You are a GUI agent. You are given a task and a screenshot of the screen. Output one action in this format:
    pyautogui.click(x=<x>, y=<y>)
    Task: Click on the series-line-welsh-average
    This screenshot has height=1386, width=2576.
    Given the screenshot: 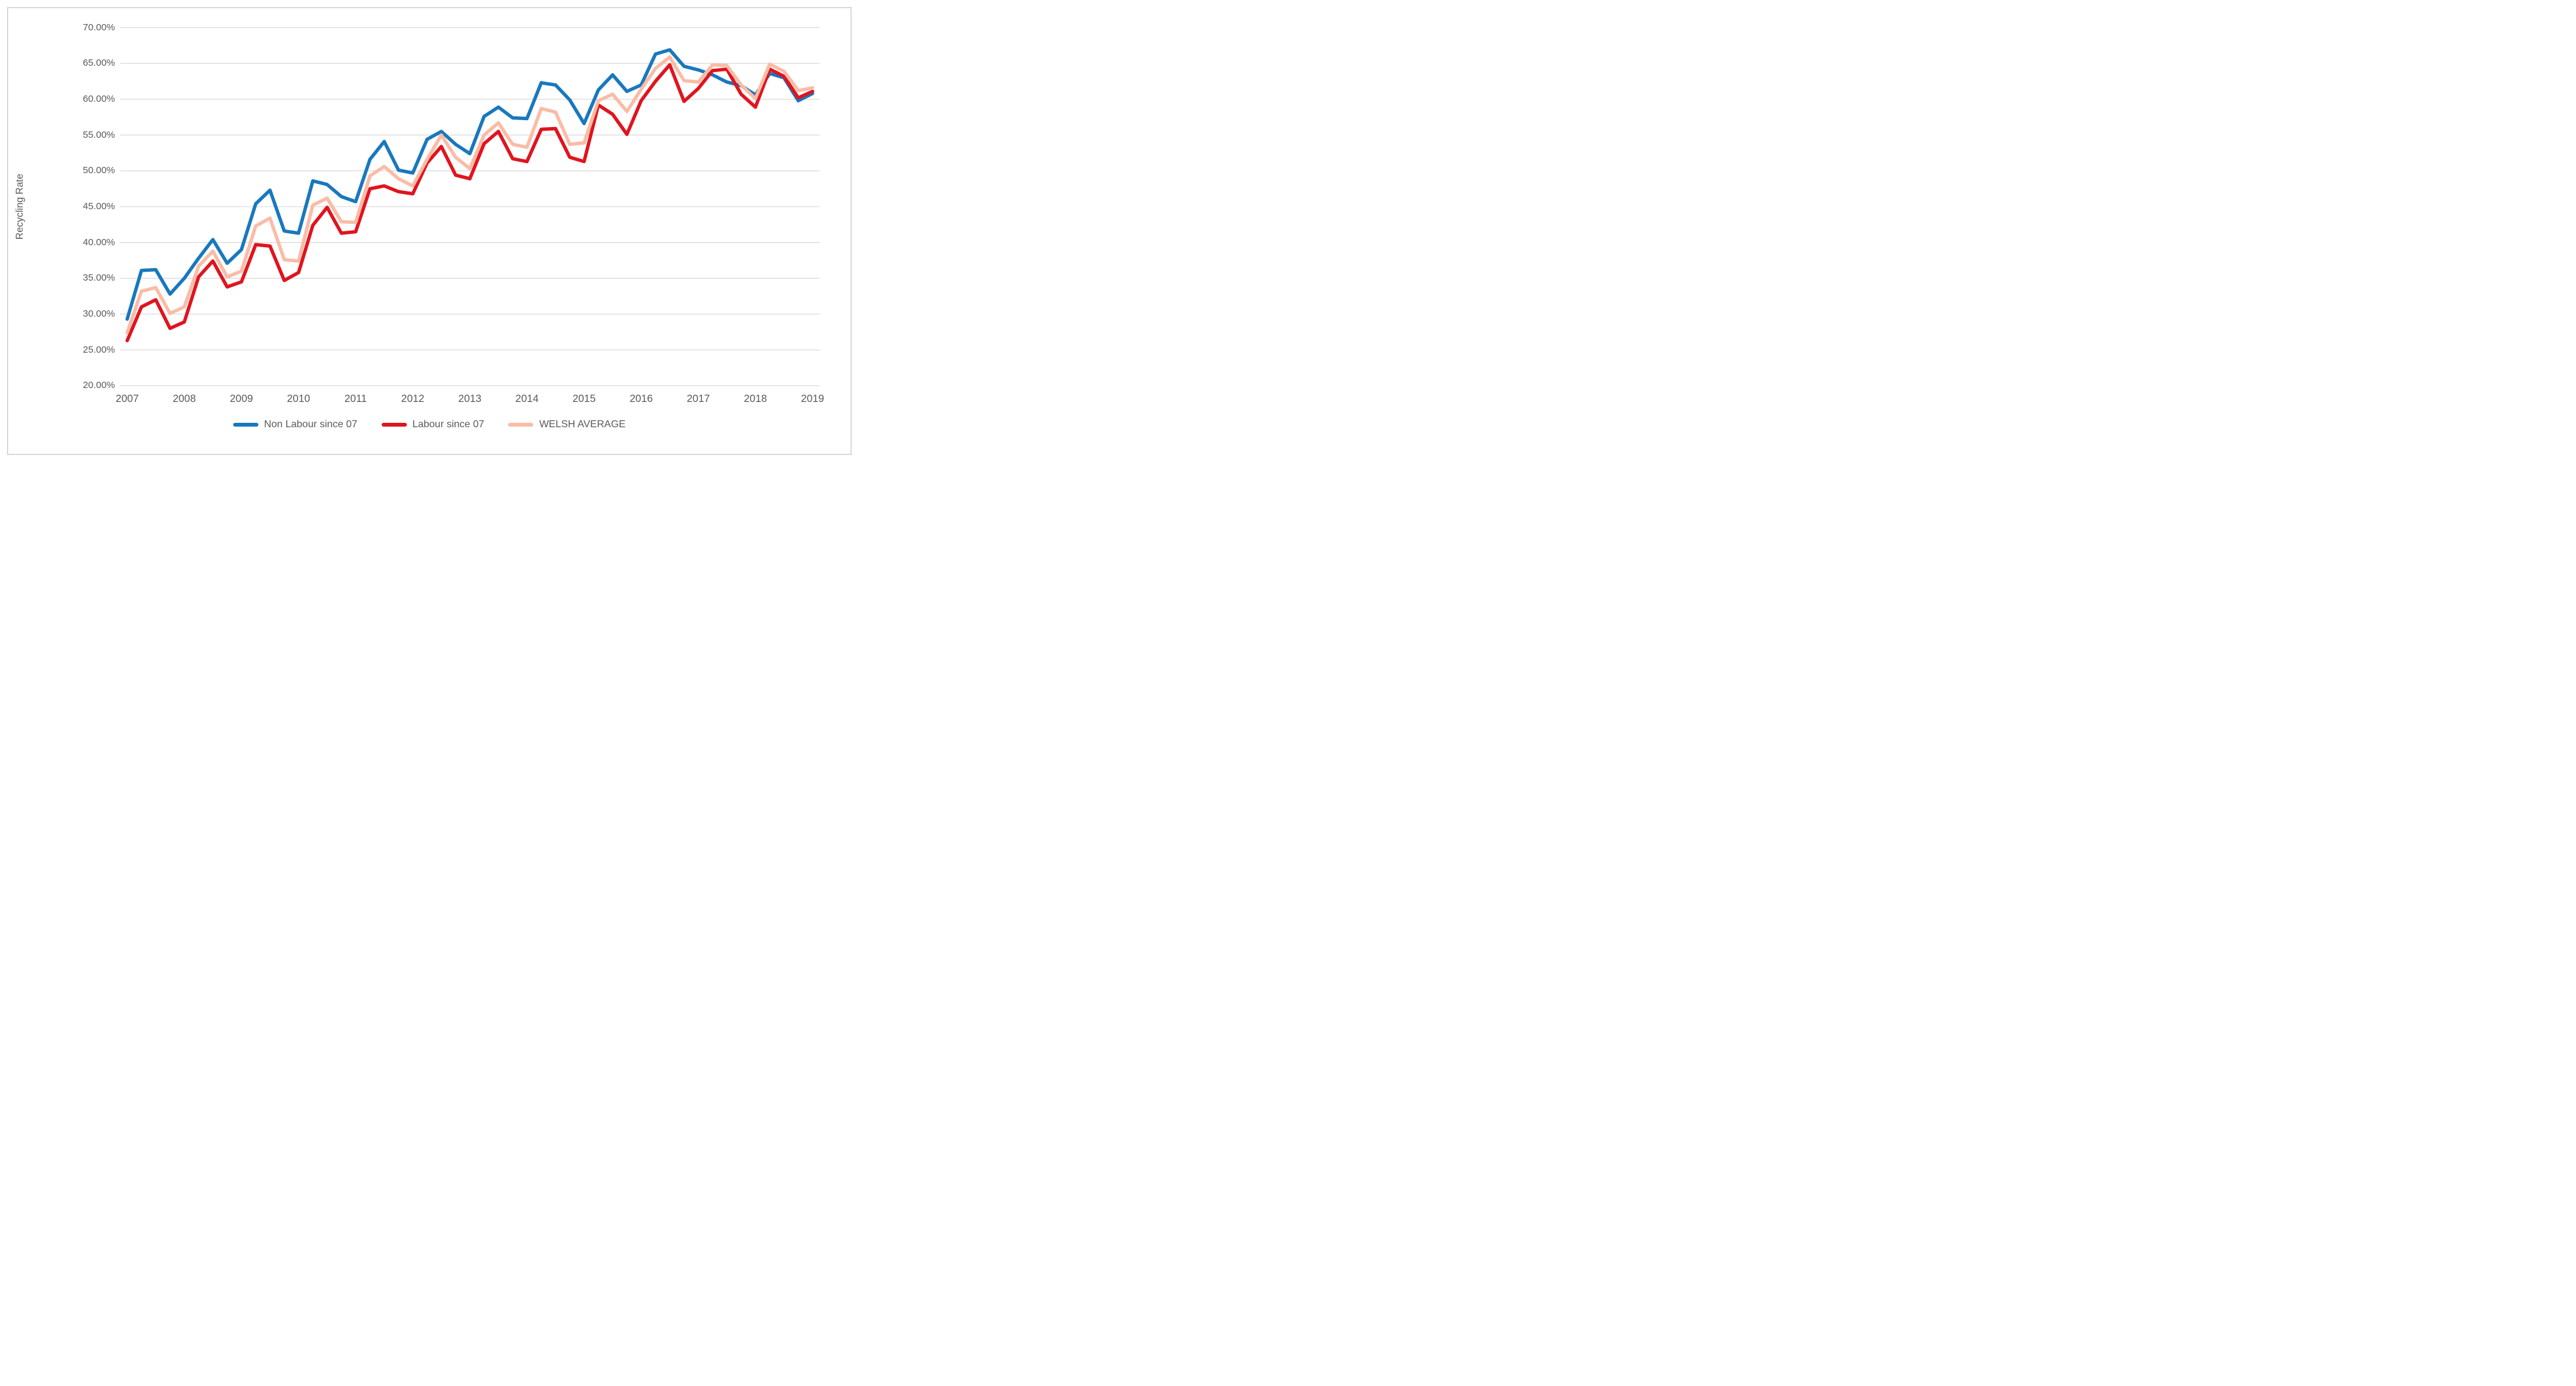 What is the action you would take?
    pyautogui.click(x=469, y=195)
    